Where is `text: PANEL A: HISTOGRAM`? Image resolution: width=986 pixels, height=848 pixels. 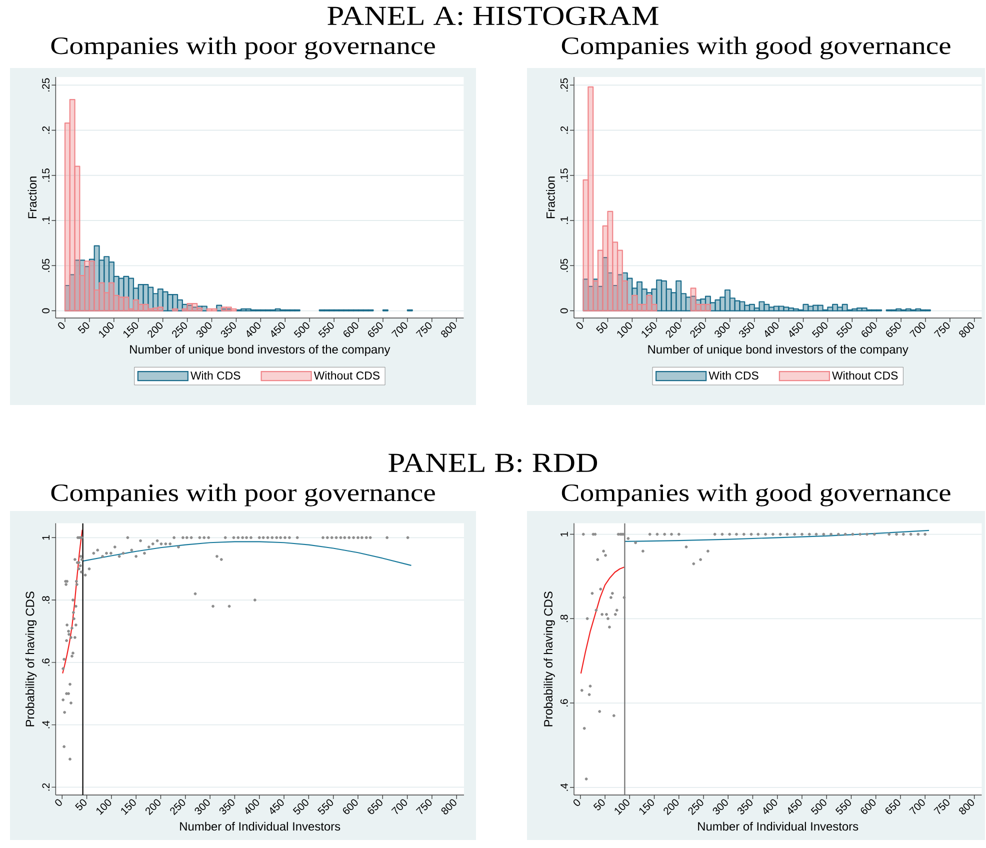 text: PANEL A: HISTOGRAM is located at coordinates (493, 16).